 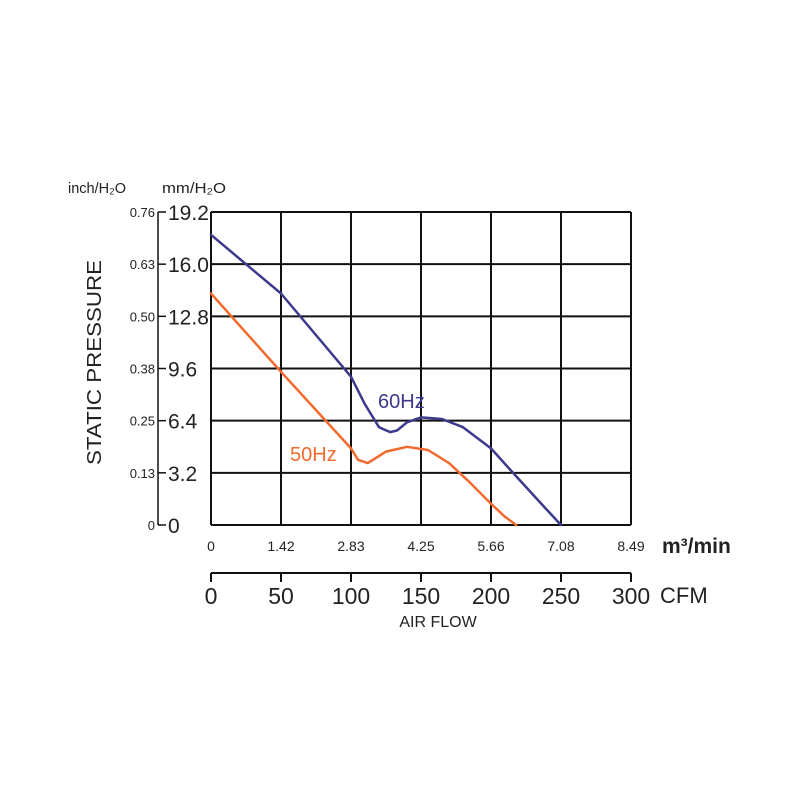 What do you see at coordinates (630, 546) in the screenshot?
I see `x-tick-label-m3min: 8.49` at bounding box center [630, 546].